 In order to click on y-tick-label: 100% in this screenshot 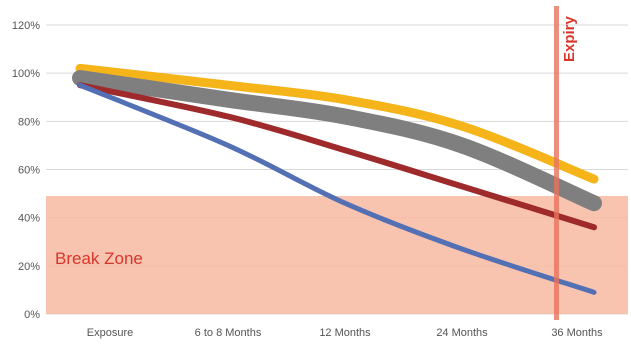, I will do `click(26, 74)`.